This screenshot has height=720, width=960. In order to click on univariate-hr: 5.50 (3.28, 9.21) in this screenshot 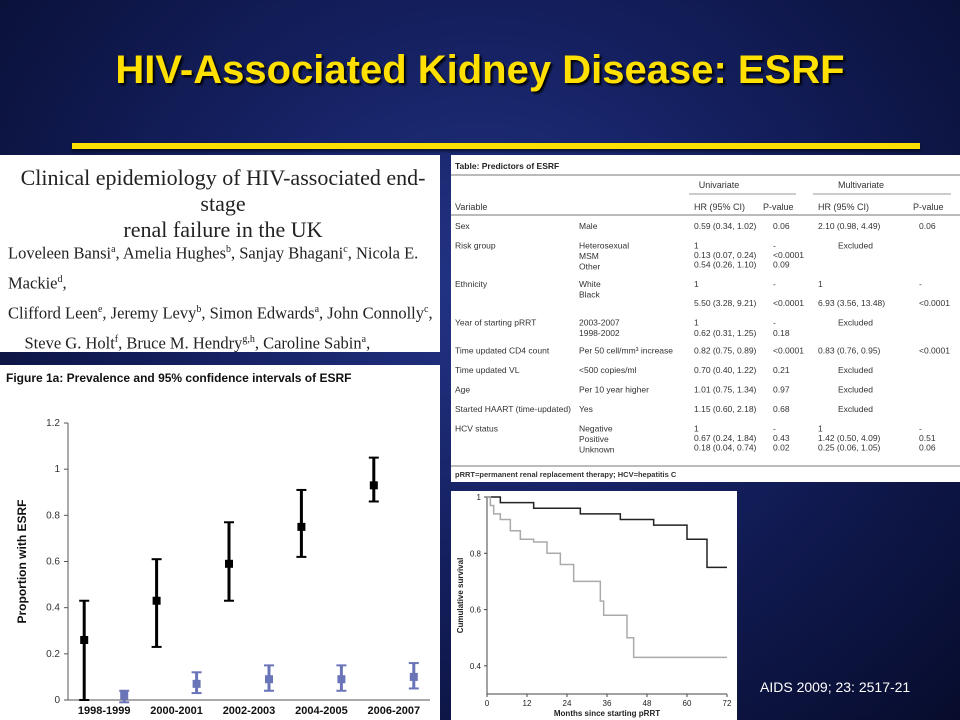, I will do `click(725, 303)`.